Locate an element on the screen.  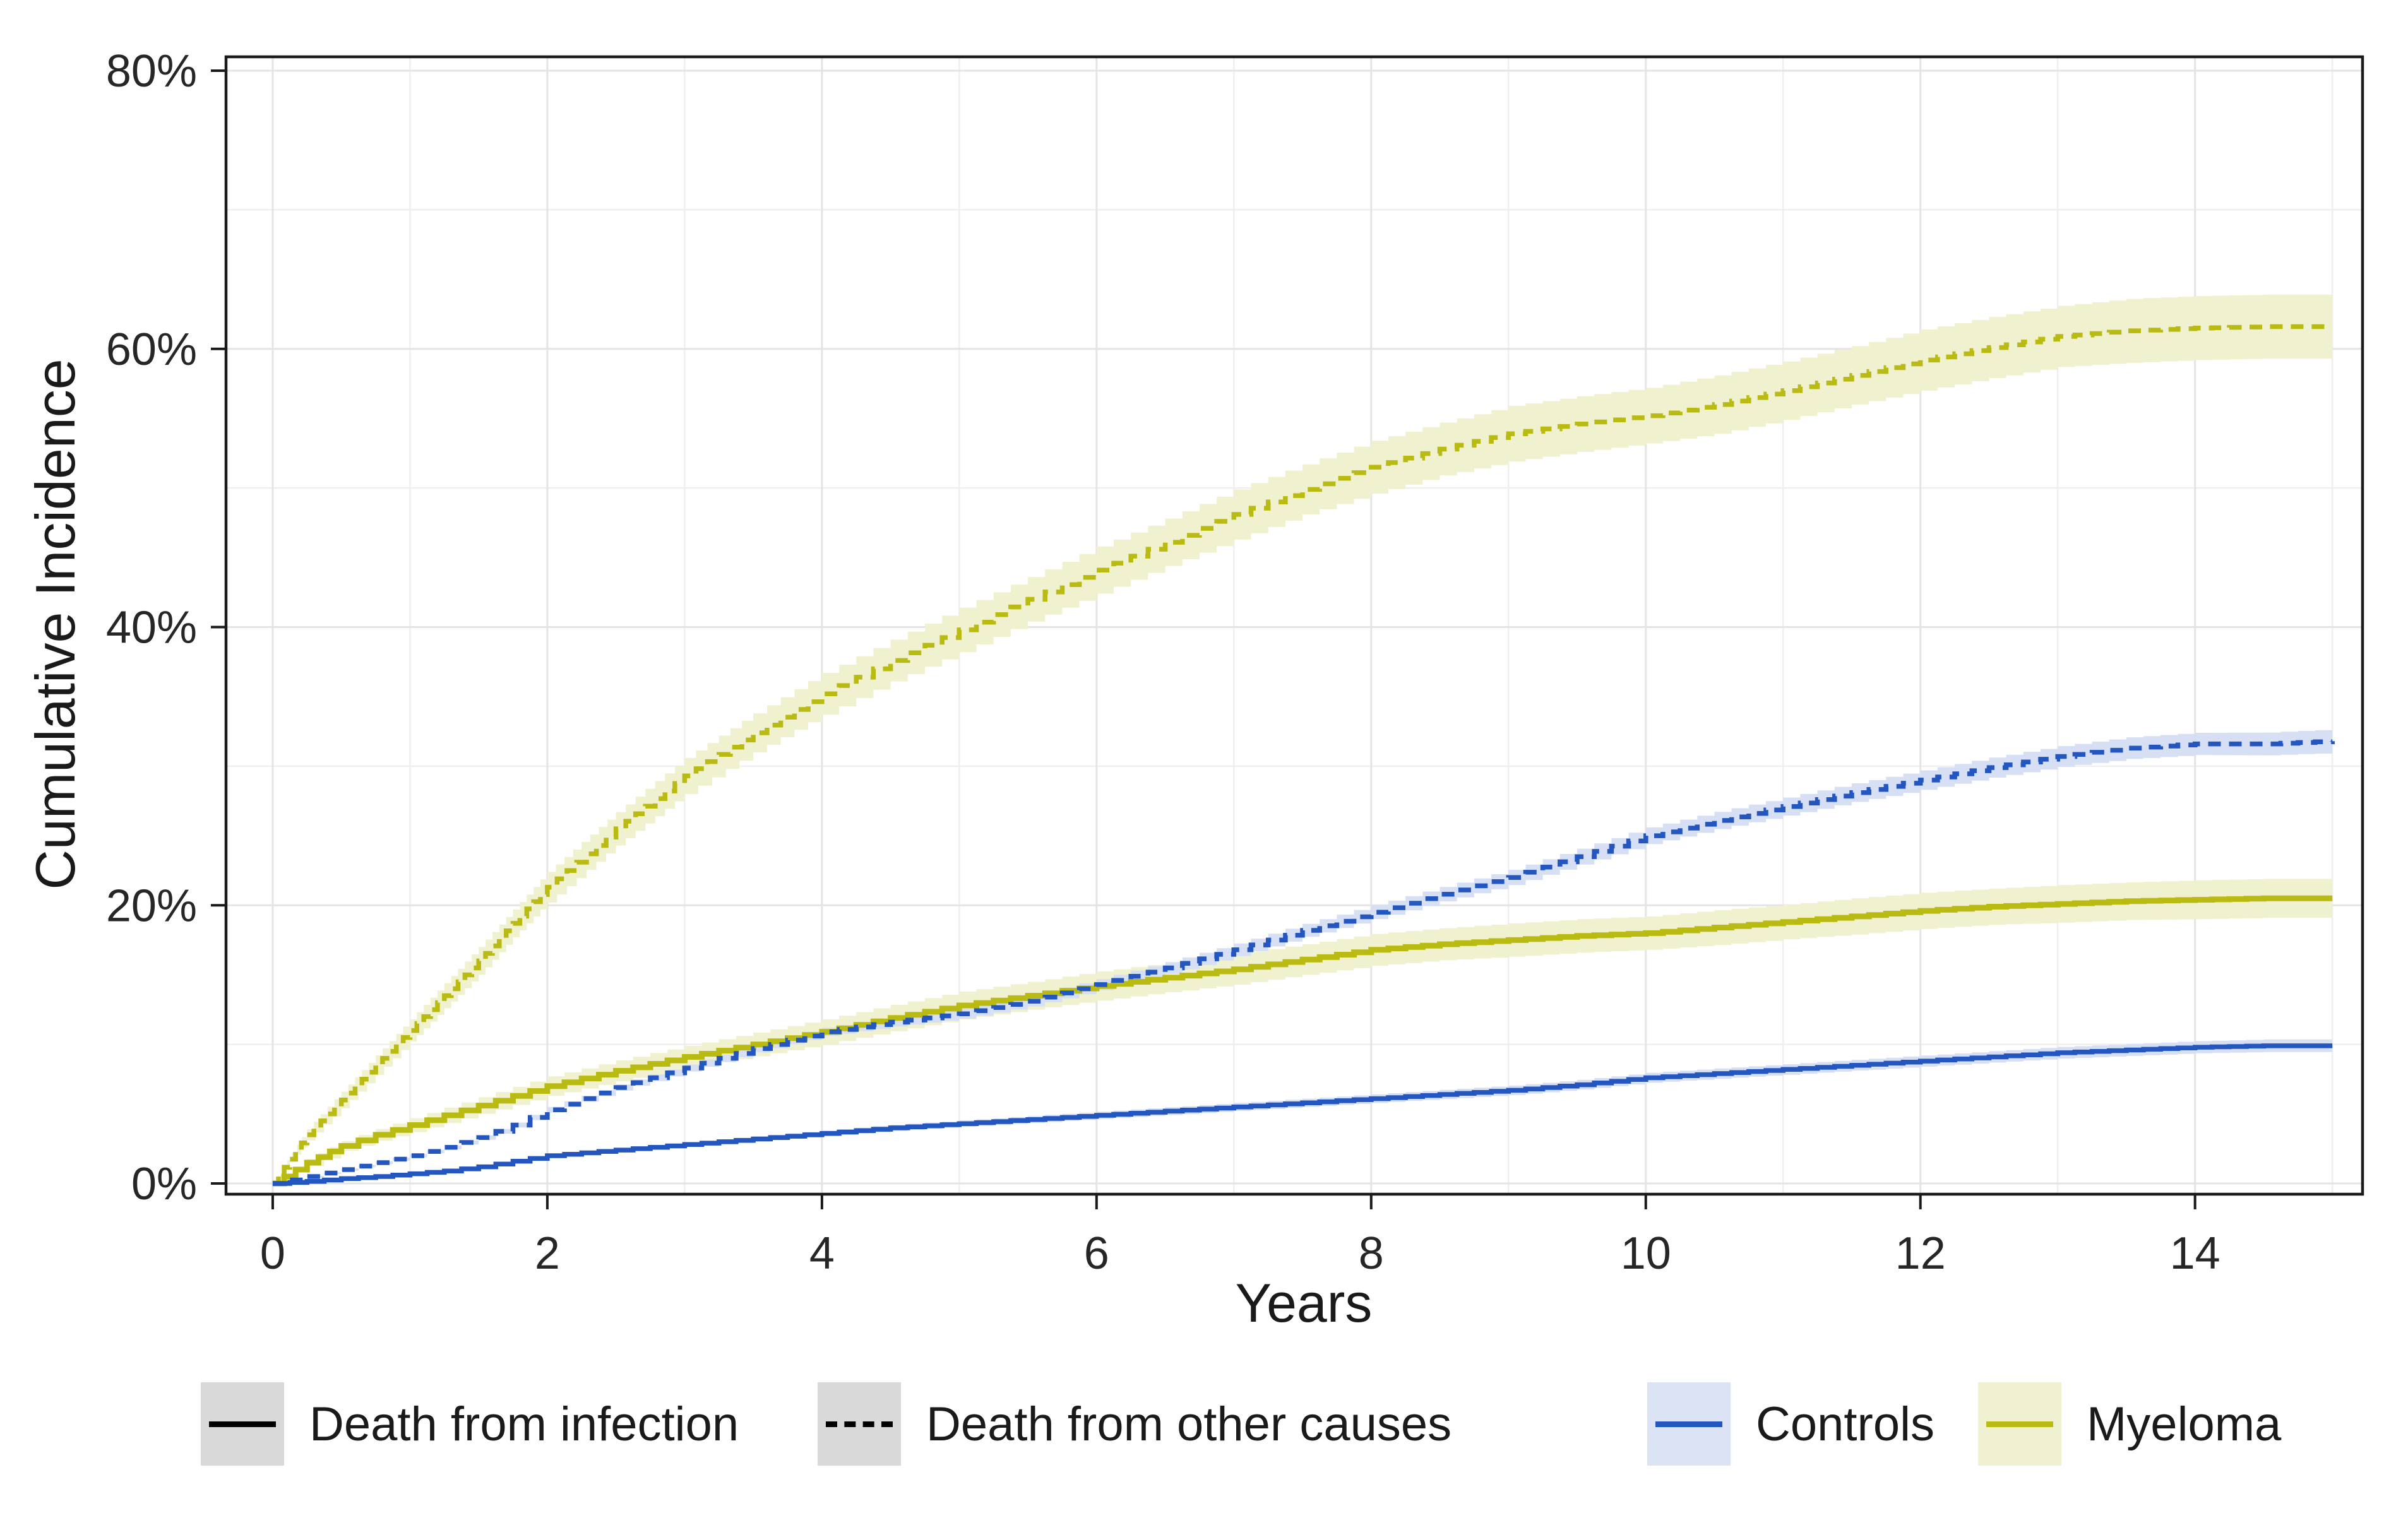
olive-line-swatch-icon is located at coordinates (2019, 1424).